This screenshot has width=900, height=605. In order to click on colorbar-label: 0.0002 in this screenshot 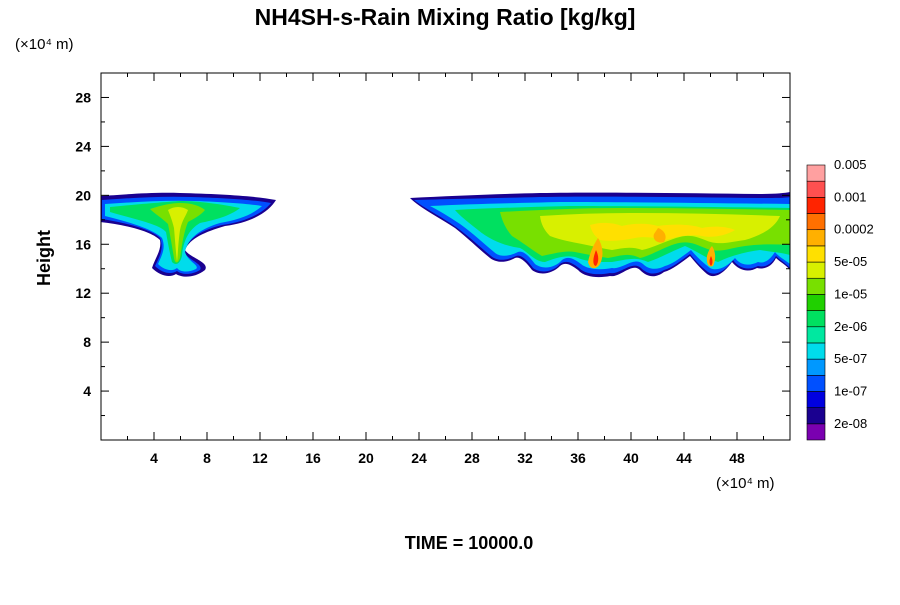, I will do `click(854, 229)`.